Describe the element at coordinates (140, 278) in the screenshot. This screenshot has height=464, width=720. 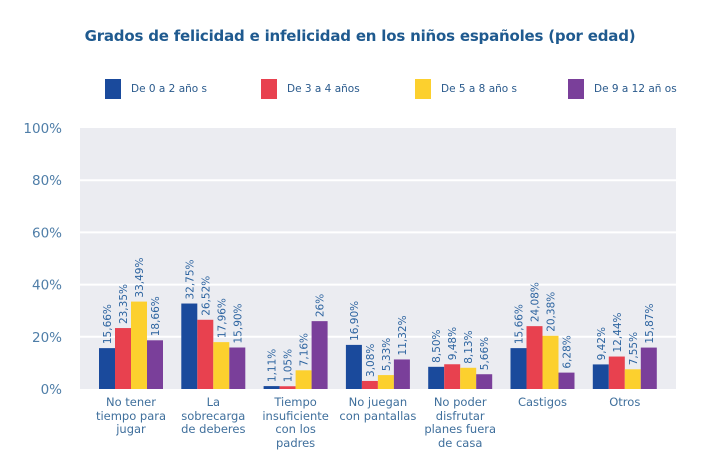
I see `value-label: 33,49%` at that location.